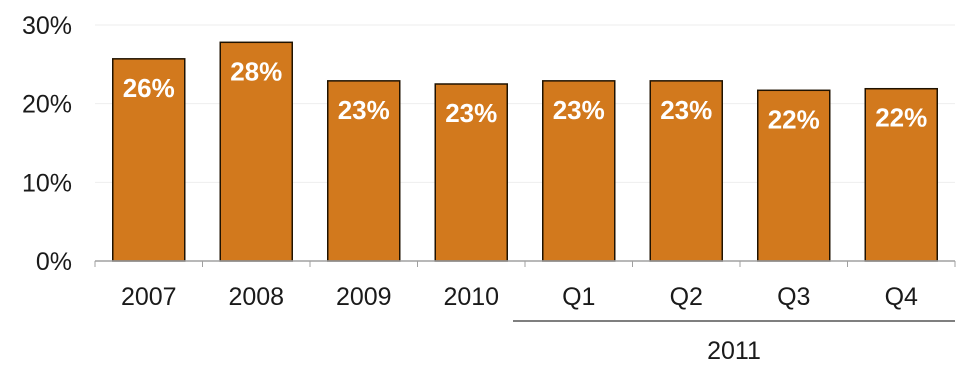 The image size is (961, 369). What do you see at coordinates (364, 297) in the screenshot?
I see `x-tick-label: 2009` at bounding box center [364, 297].